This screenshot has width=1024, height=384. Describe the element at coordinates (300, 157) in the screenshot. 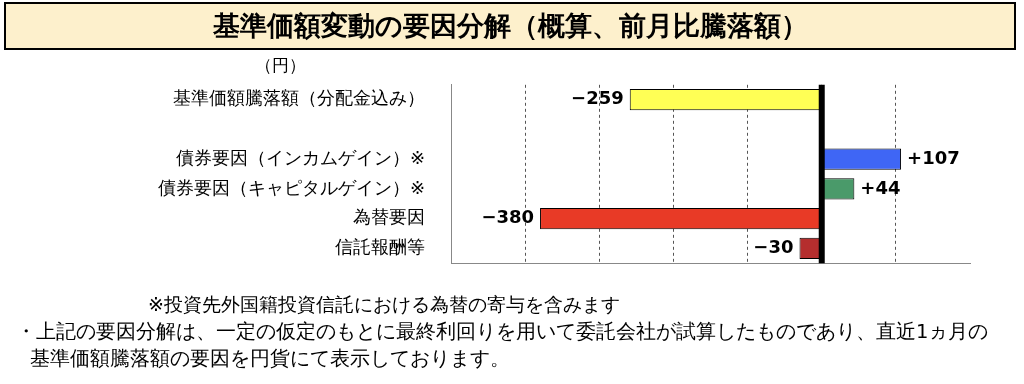

I see `y-tick-label: 債券要因（インカムゲイン）※` at that location.